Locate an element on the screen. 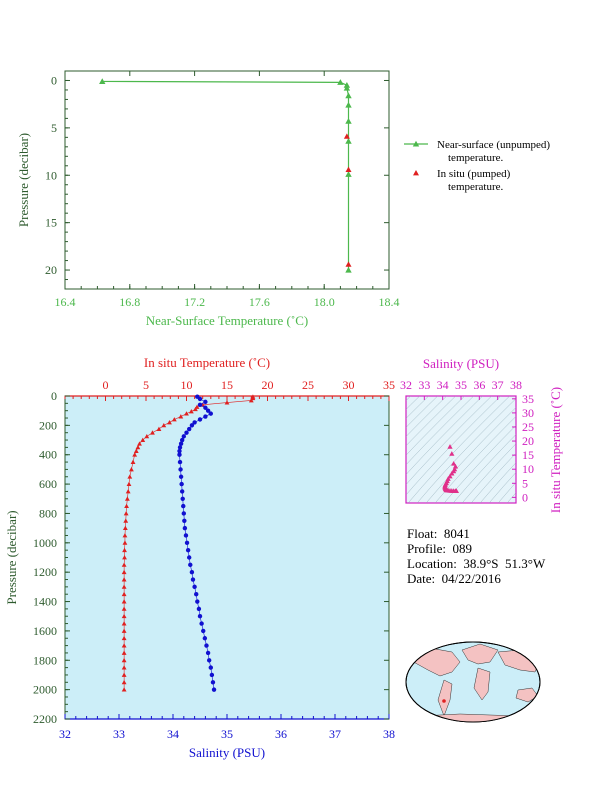 The image size is (612, 792). legend-marker-in-situ is located at coordinates (416, 173).